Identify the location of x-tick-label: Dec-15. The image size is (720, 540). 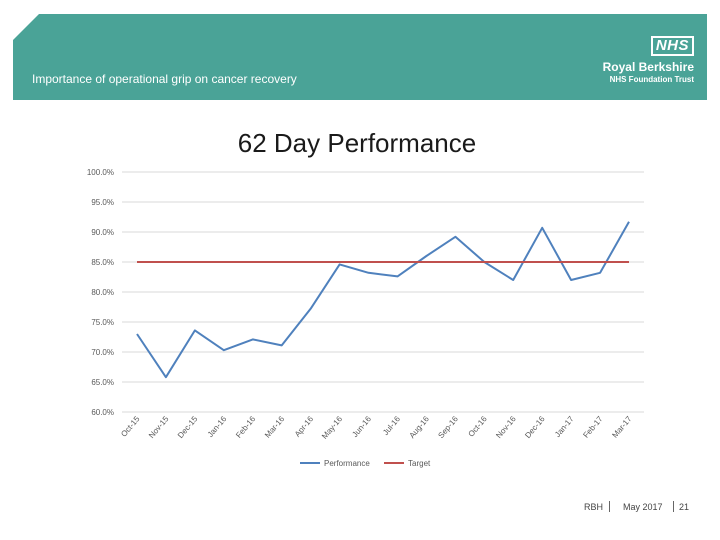
(188, 427).